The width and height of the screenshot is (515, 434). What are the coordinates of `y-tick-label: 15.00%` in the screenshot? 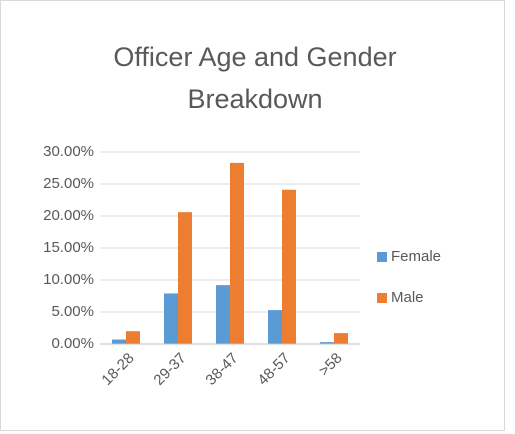 It's located at (68, 247).